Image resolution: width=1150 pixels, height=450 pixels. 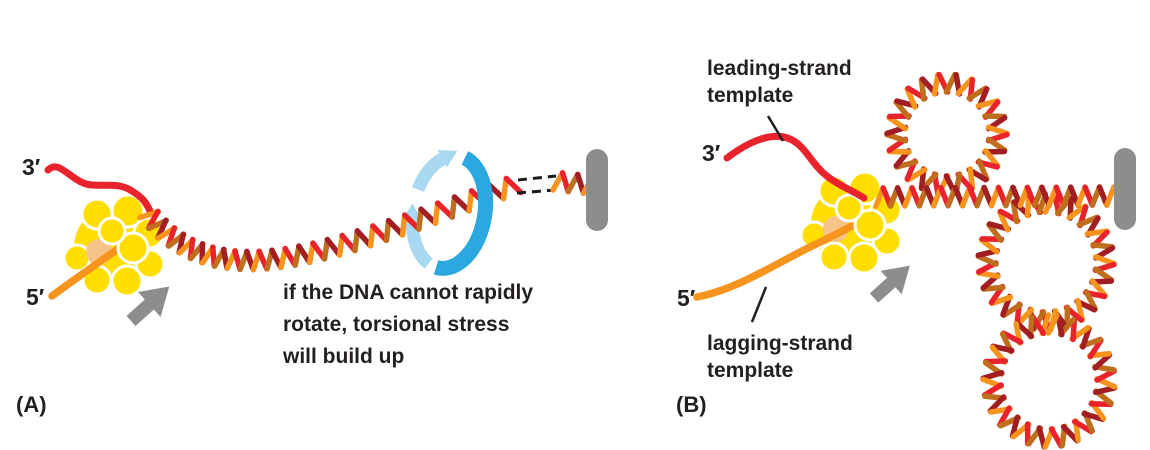 What do you see at coordinates (691, 404) in the screenshot?
I see `panel-b-letter: (B)` at bounding box center [691, 404].